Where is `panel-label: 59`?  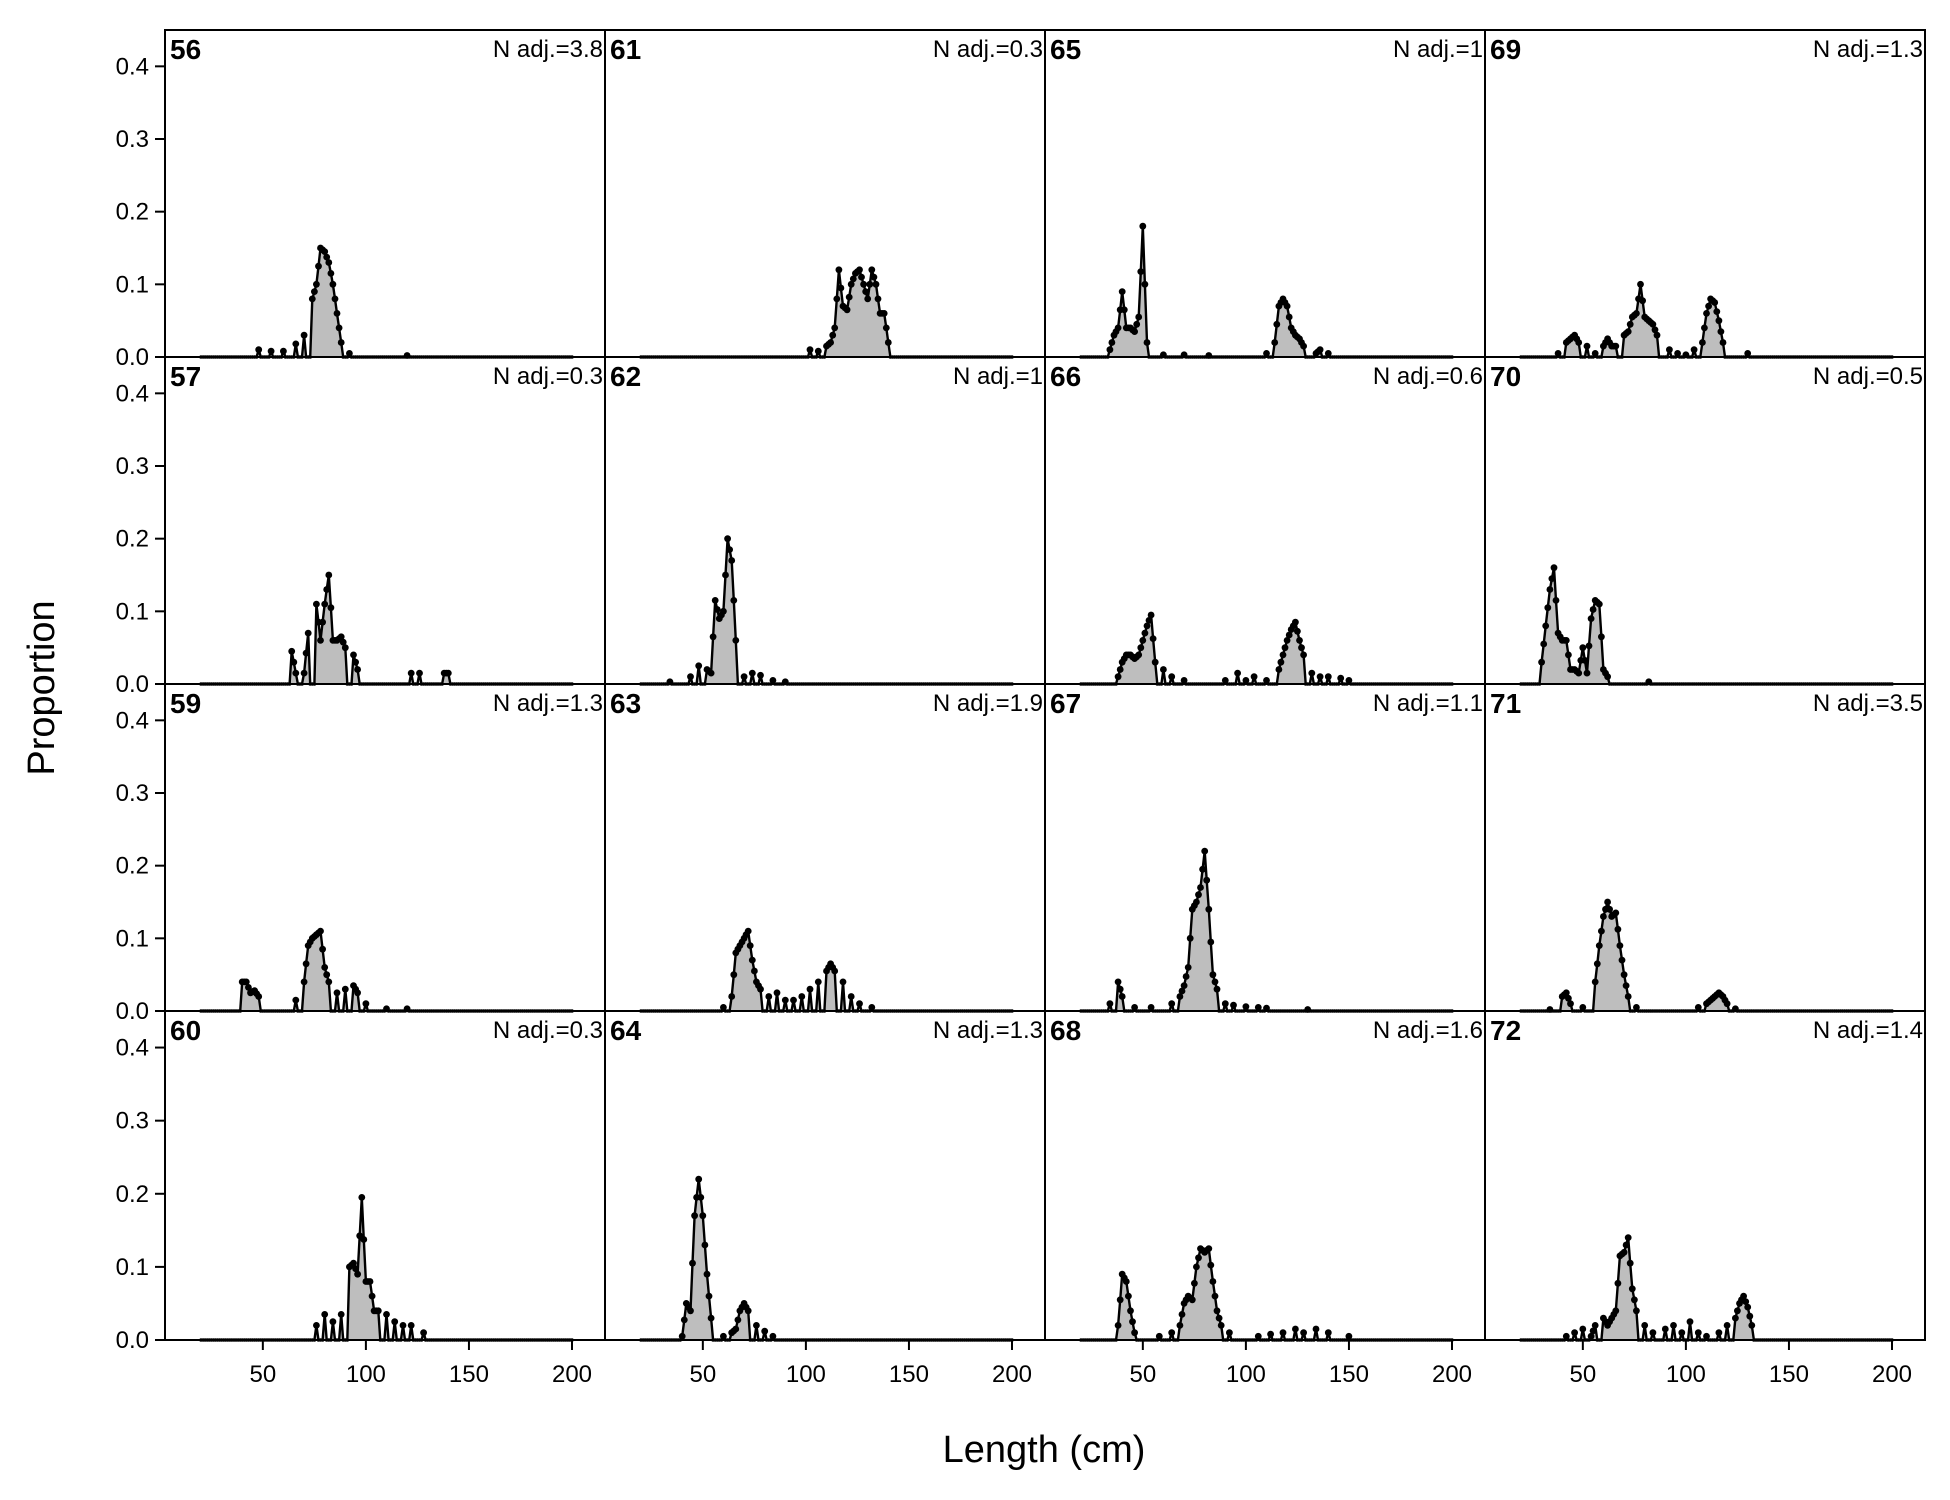 panel-label: 59 is located at coordinates (185, 703).